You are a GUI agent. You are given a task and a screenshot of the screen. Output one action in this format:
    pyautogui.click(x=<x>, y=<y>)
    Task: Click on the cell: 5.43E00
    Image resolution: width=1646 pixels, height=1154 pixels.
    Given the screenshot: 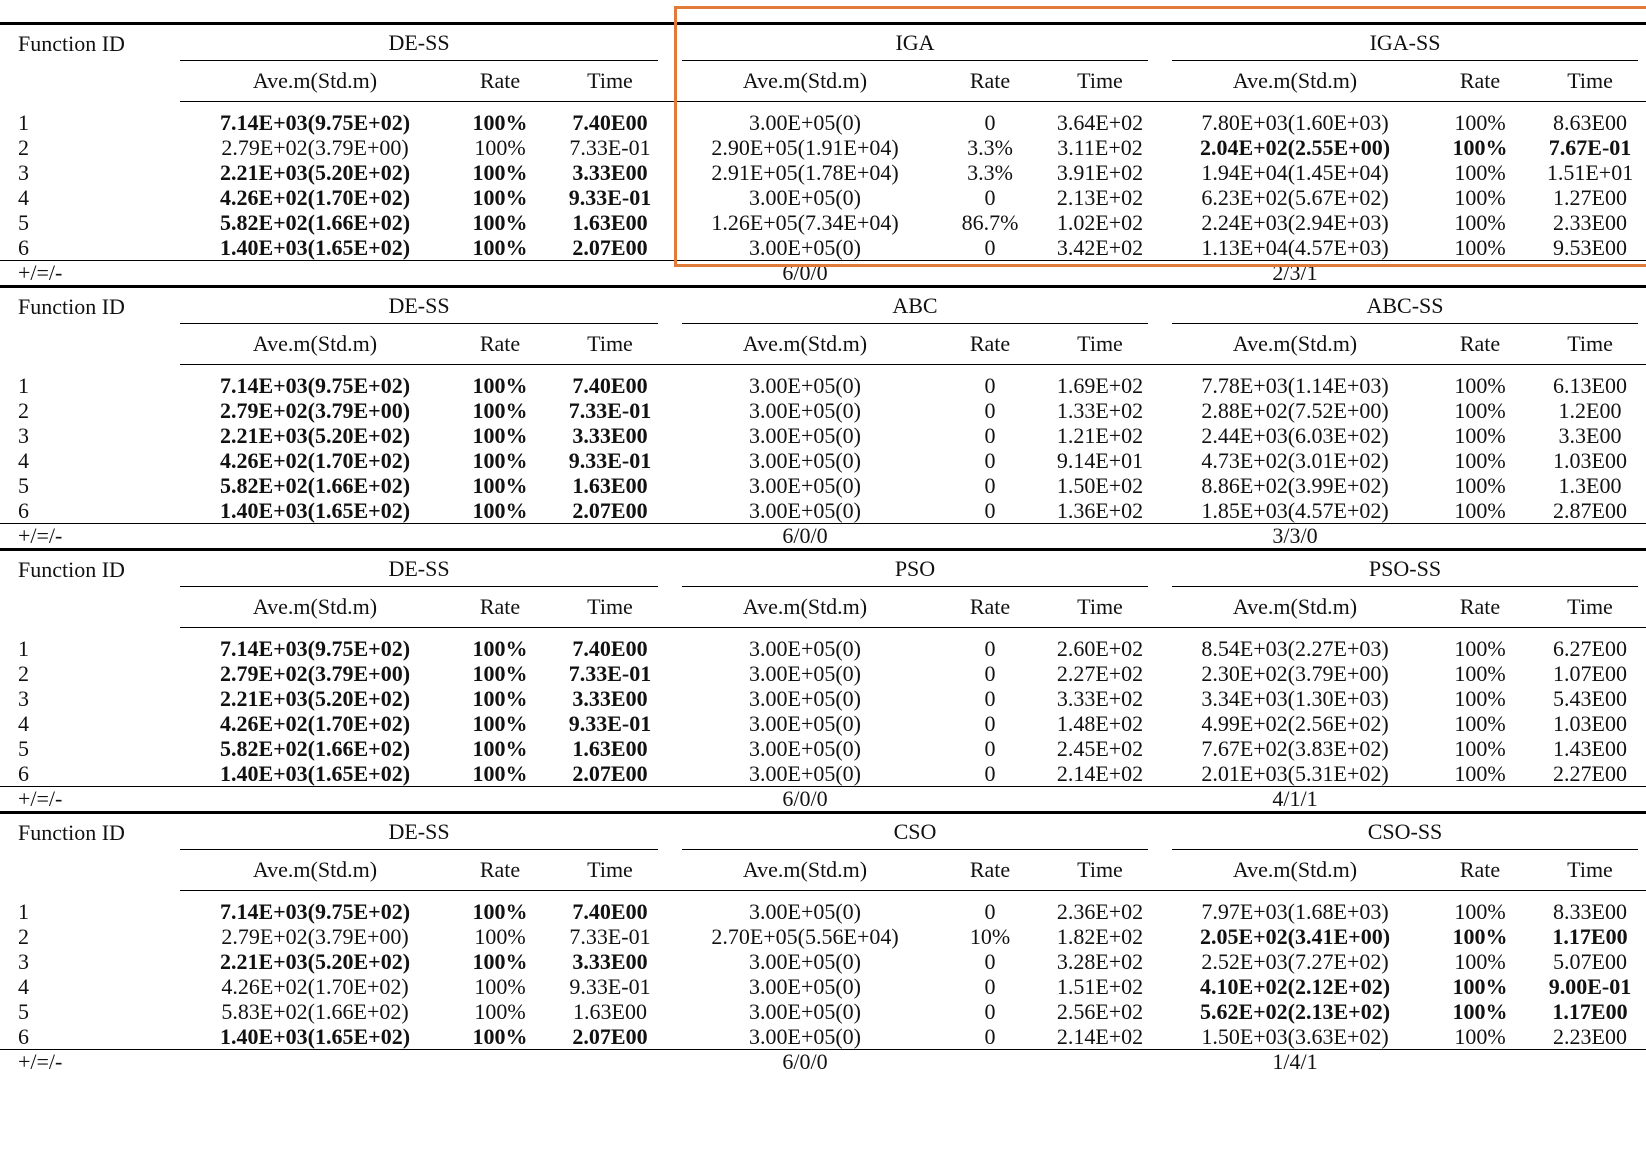 What is the action you would take?
    pyautogui.click(x=1590, y=698)
    